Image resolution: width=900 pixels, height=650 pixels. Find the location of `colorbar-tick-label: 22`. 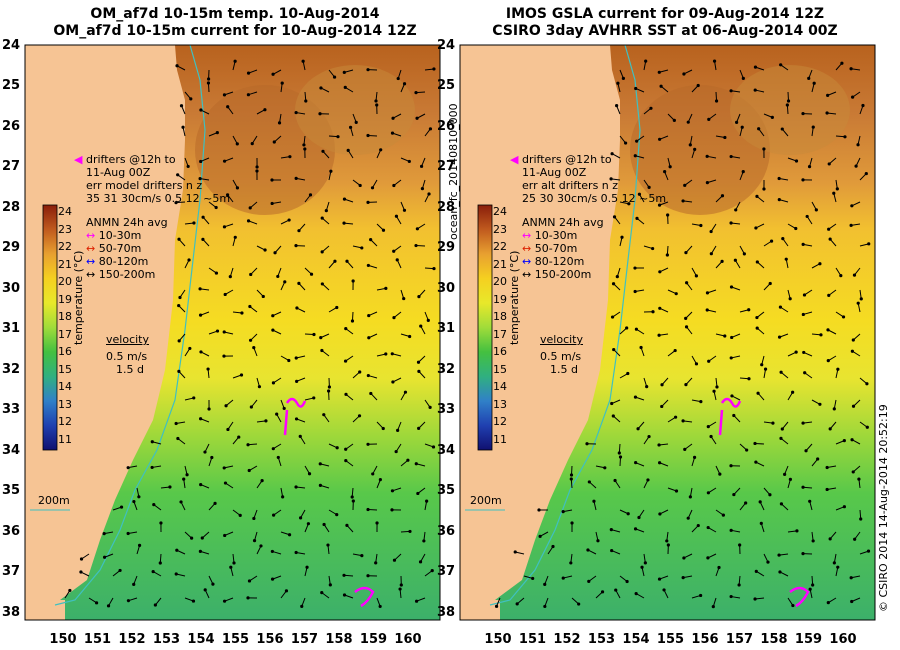

colorbar-tick-label: 22 is located at coordinates (65, 246).